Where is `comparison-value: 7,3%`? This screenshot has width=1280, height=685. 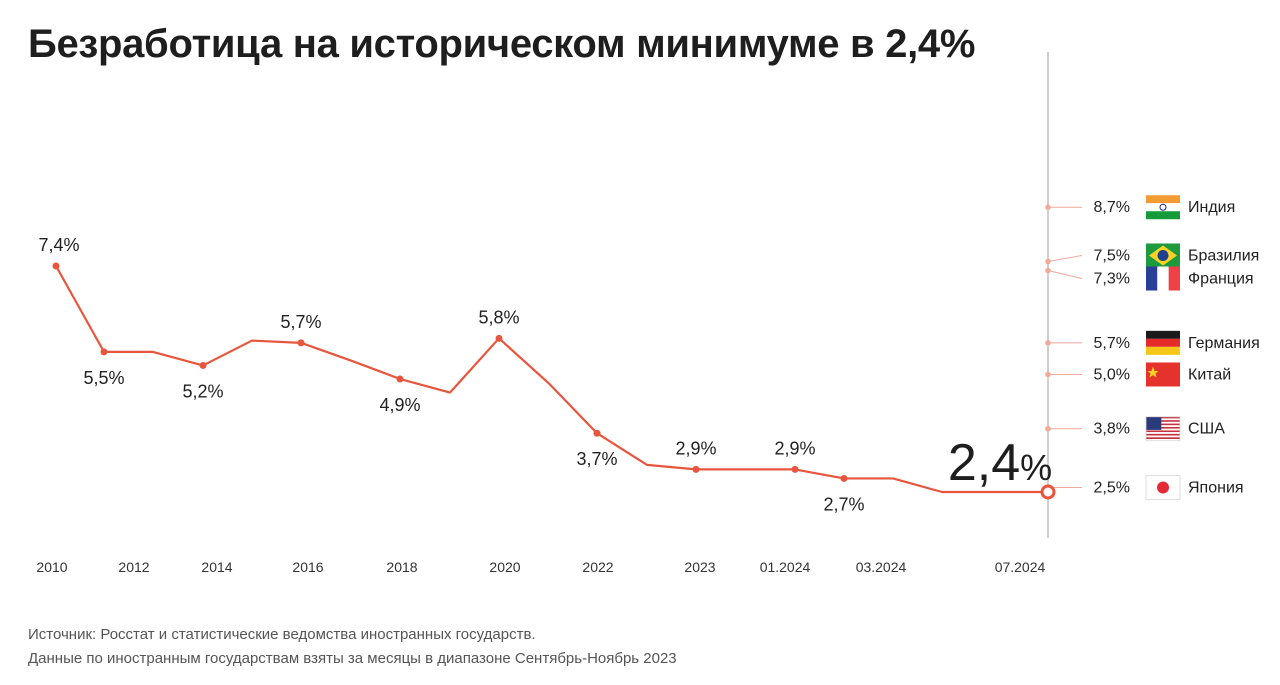 comparison-value: 7,3% is located at coordinates (1112, 279).